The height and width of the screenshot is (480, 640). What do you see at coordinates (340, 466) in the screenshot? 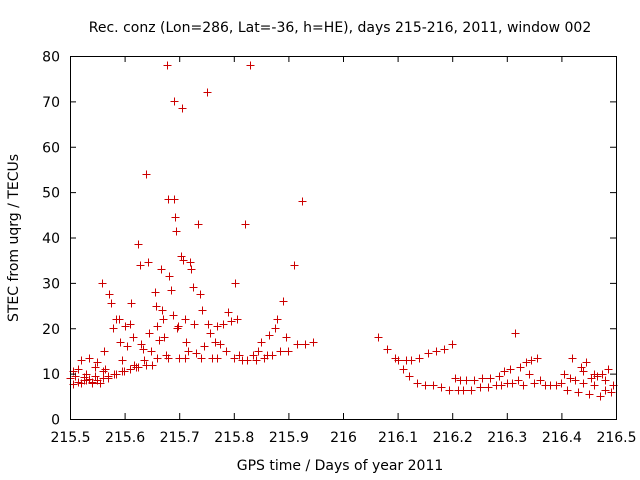
I see `x-axis-label: GPS time / Days of year 2011` at bounding box center [340, 466].